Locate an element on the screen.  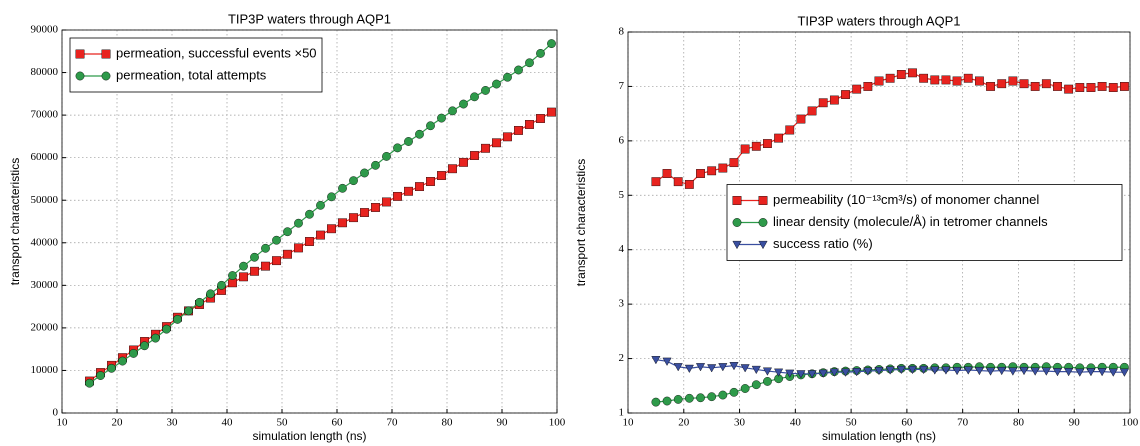
y-tick-label: 10000 is located at coordinates (45, 370).